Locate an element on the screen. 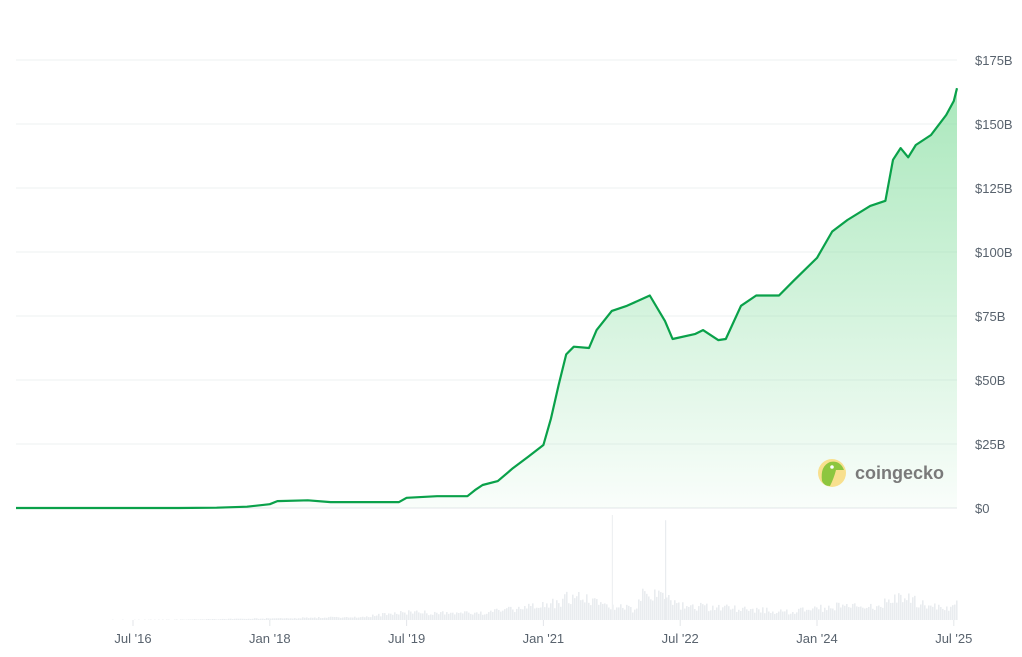 The width and height of the screenshot is (1022, 657). y-tick-label: $25B is located at coordinates (990, 444).